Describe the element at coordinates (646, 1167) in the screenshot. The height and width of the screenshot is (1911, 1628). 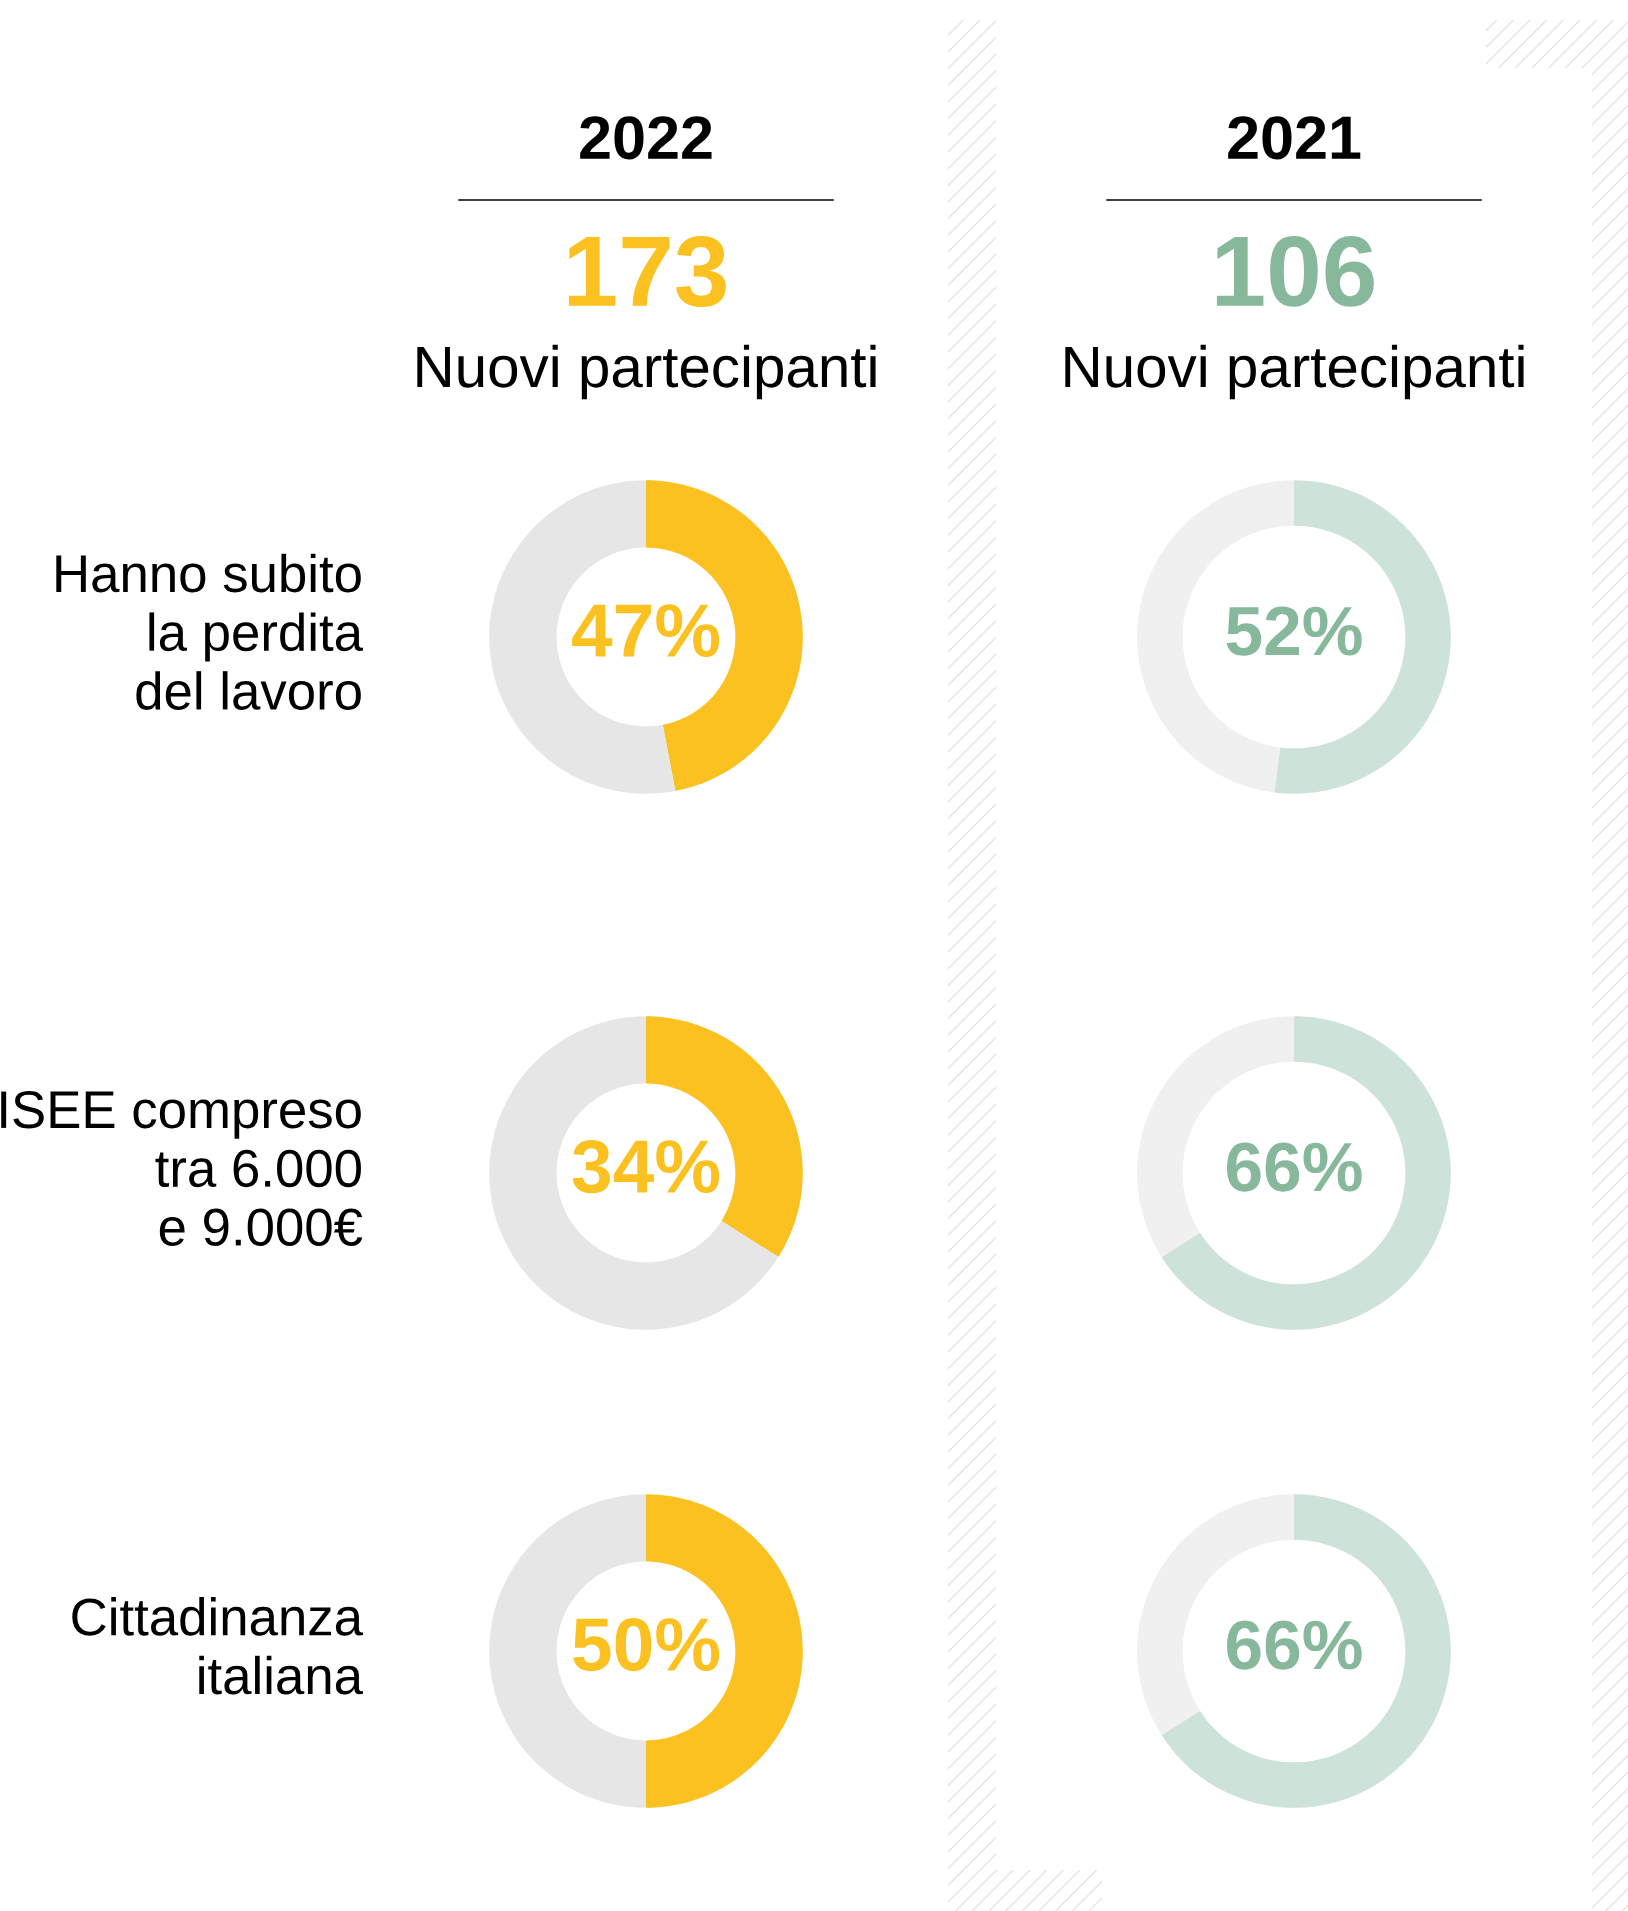
I see `data-label: 34%` at that location.